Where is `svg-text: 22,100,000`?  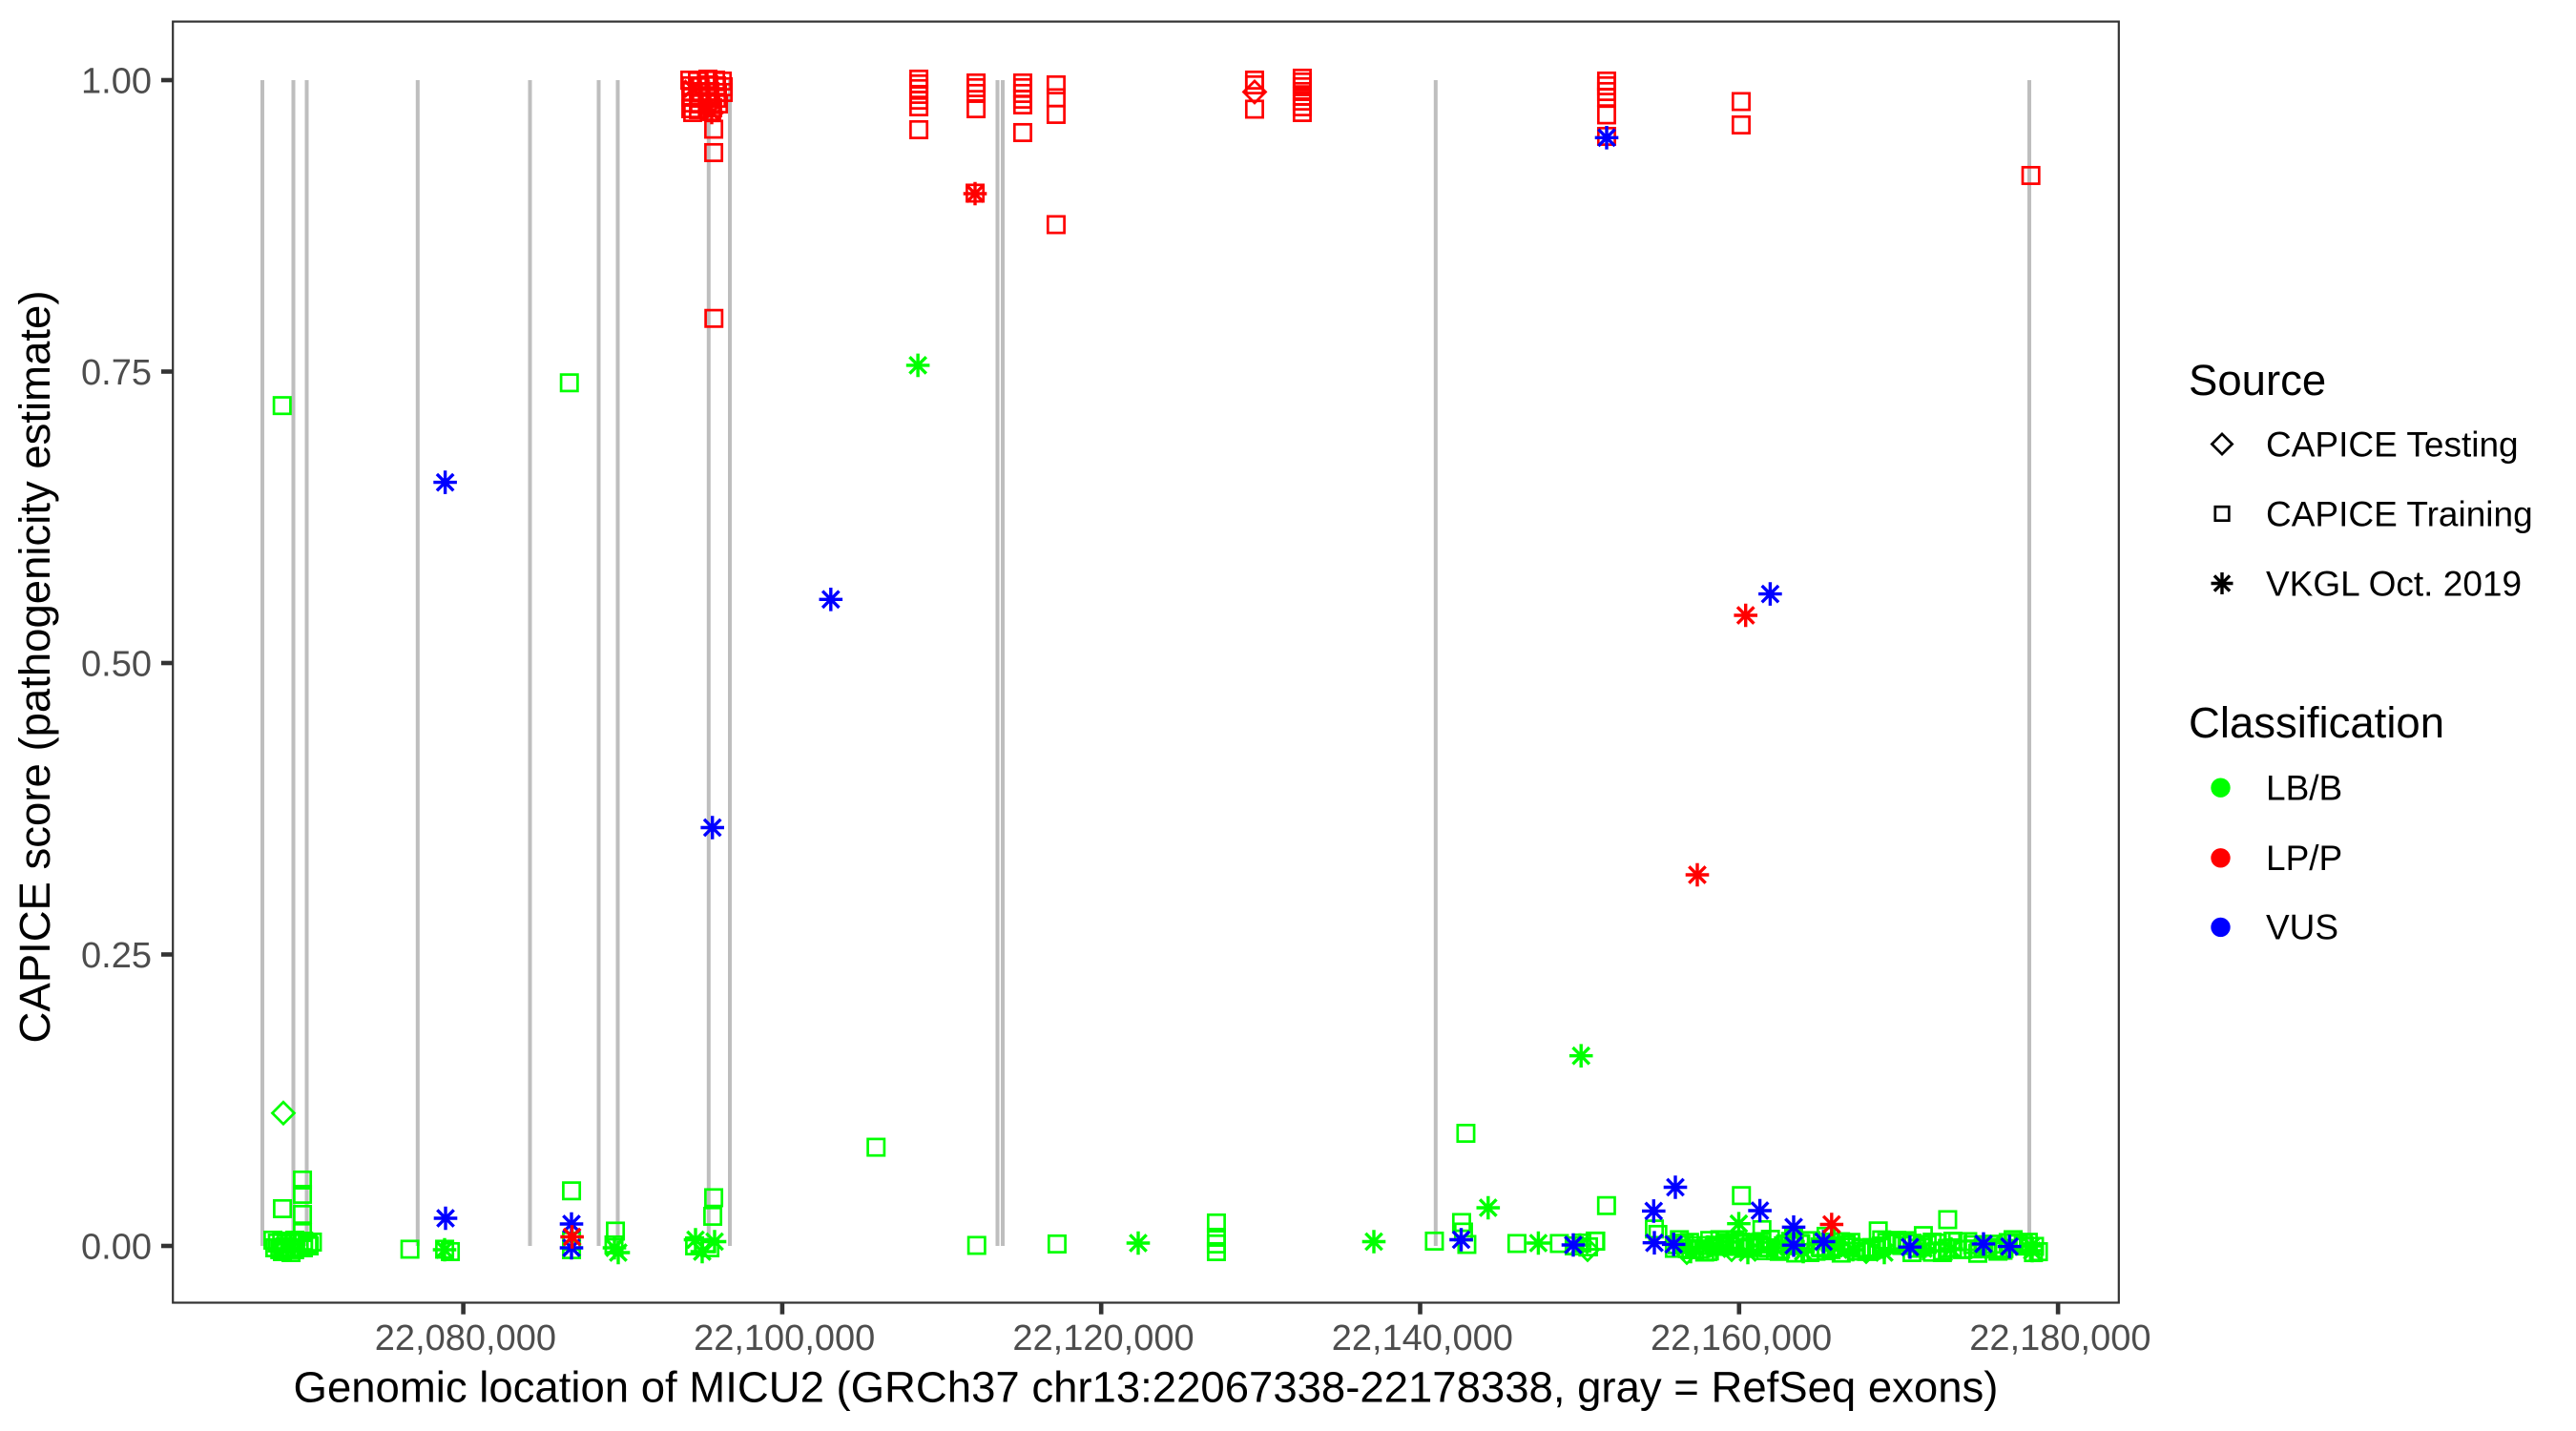 svg-text: 22,100,000 is located at coordinates (784, 1338).